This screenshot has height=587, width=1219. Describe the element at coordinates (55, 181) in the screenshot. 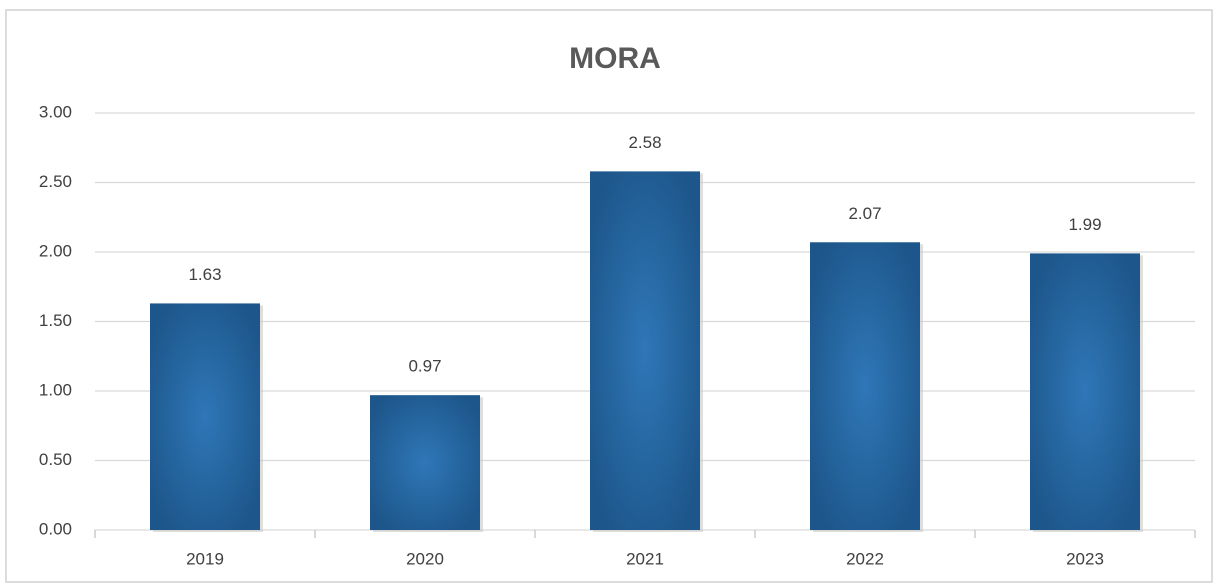

I see `y-tick-label: 2.50` at that location.